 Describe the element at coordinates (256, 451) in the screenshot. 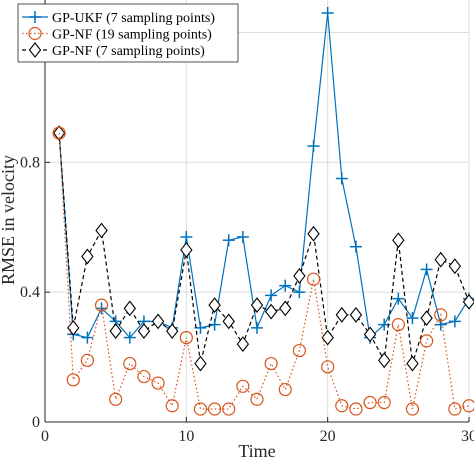

I see `x-axis-label: Time` at that location.